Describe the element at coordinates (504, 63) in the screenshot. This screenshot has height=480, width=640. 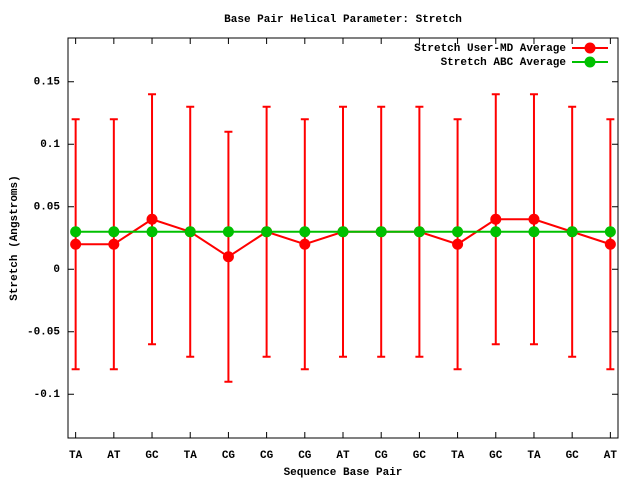
I see `legend-label: Stretch ABC Average` at that location.